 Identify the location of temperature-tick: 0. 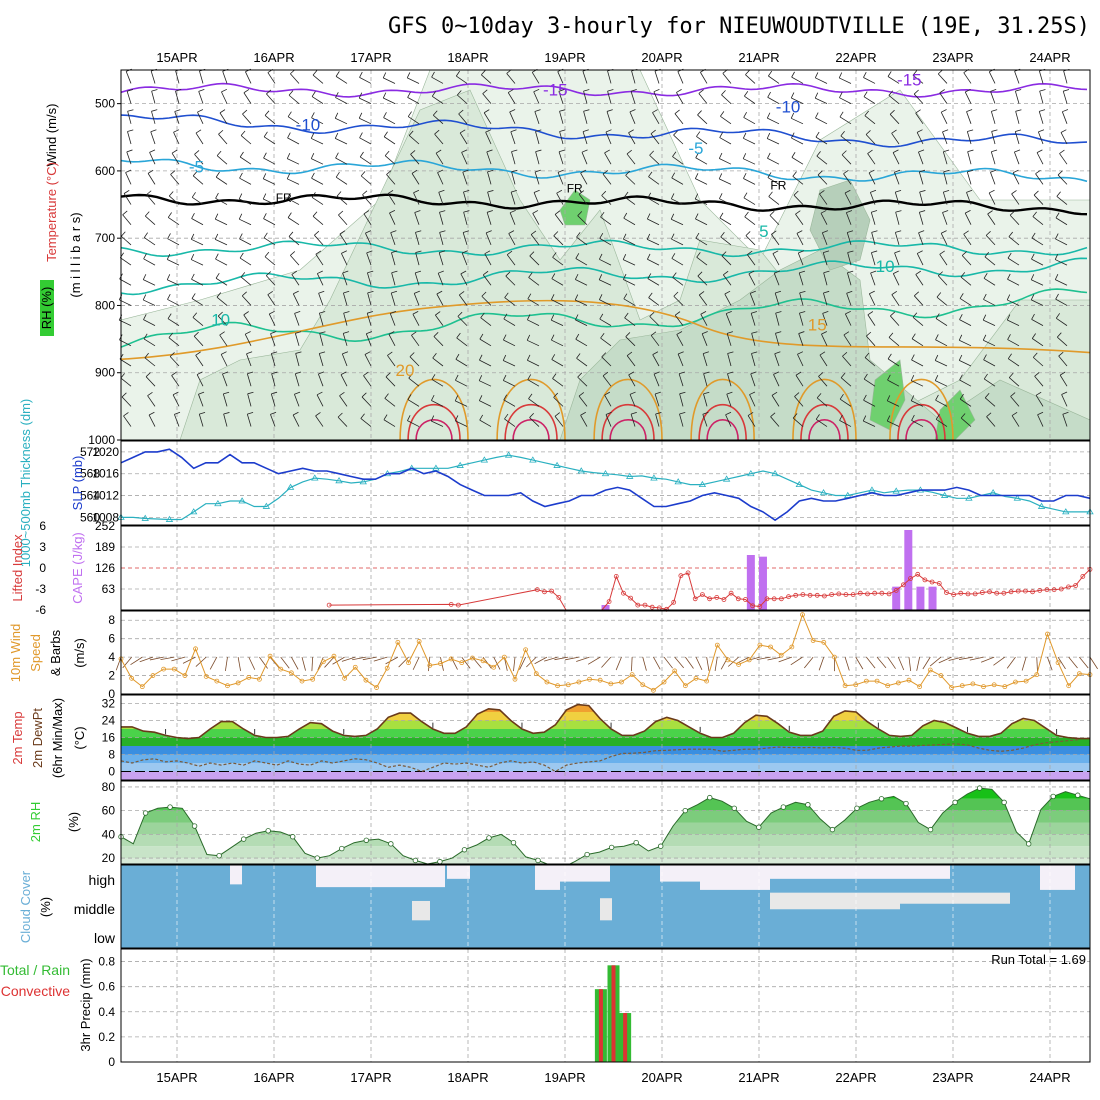
(111, 772).